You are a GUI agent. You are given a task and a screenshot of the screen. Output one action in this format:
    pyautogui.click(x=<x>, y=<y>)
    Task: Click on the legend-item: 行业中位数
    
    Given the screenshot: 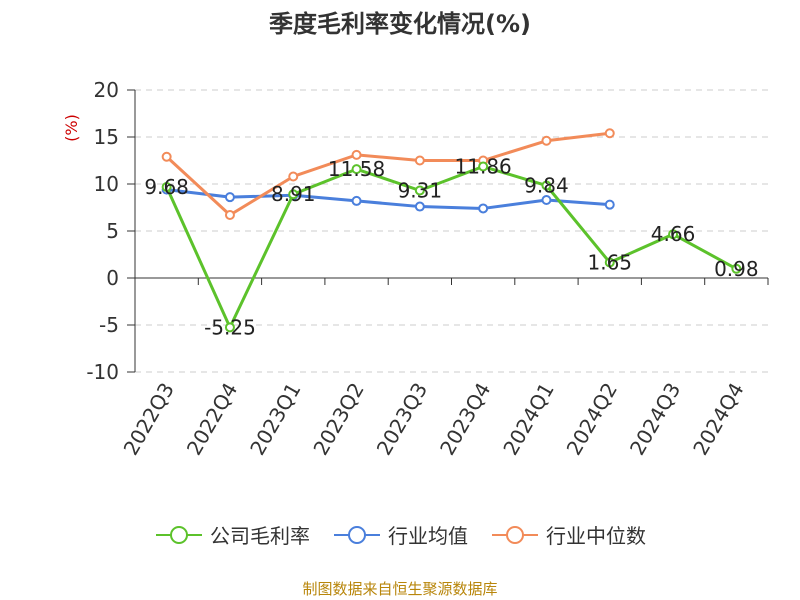 What is the action you would take?
    pyautogui.click(x=568, y=534)
    